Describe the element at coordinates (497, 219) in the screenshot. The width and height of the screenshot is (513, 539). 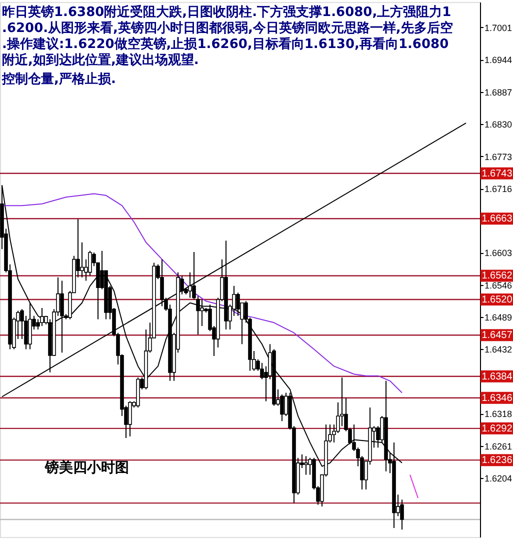
I see `ref-line-label: 1.6663` at that location.